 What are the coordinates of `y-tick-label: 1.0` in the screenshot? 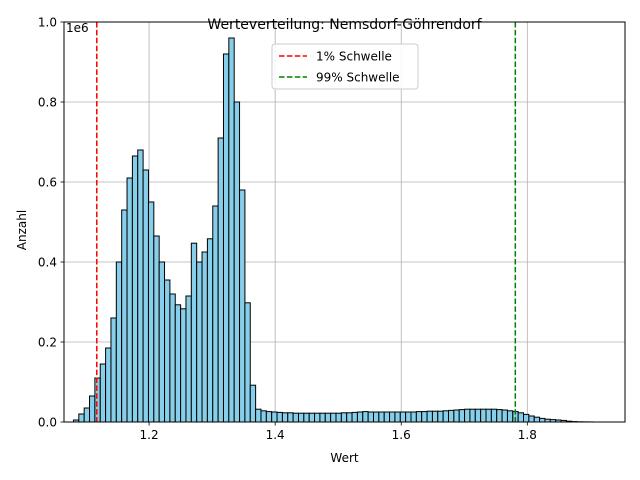 It's located at (47, 23).